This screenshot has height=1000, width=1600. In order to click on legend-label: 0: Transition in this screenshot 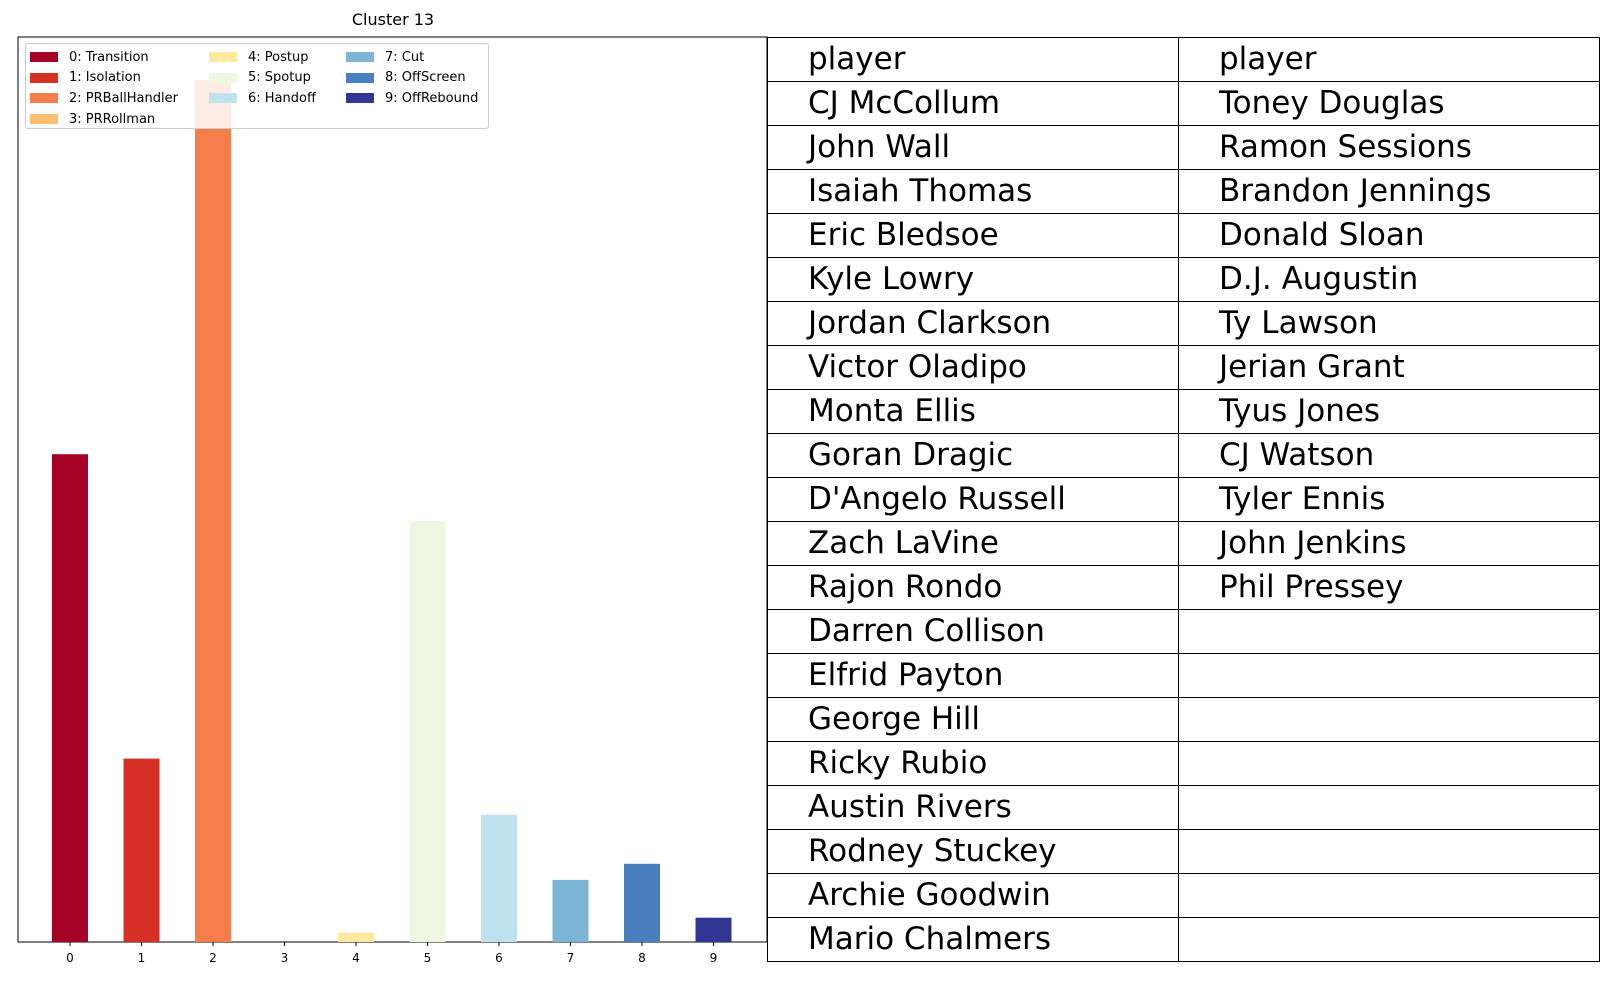, I will do `click(109, 57)`.